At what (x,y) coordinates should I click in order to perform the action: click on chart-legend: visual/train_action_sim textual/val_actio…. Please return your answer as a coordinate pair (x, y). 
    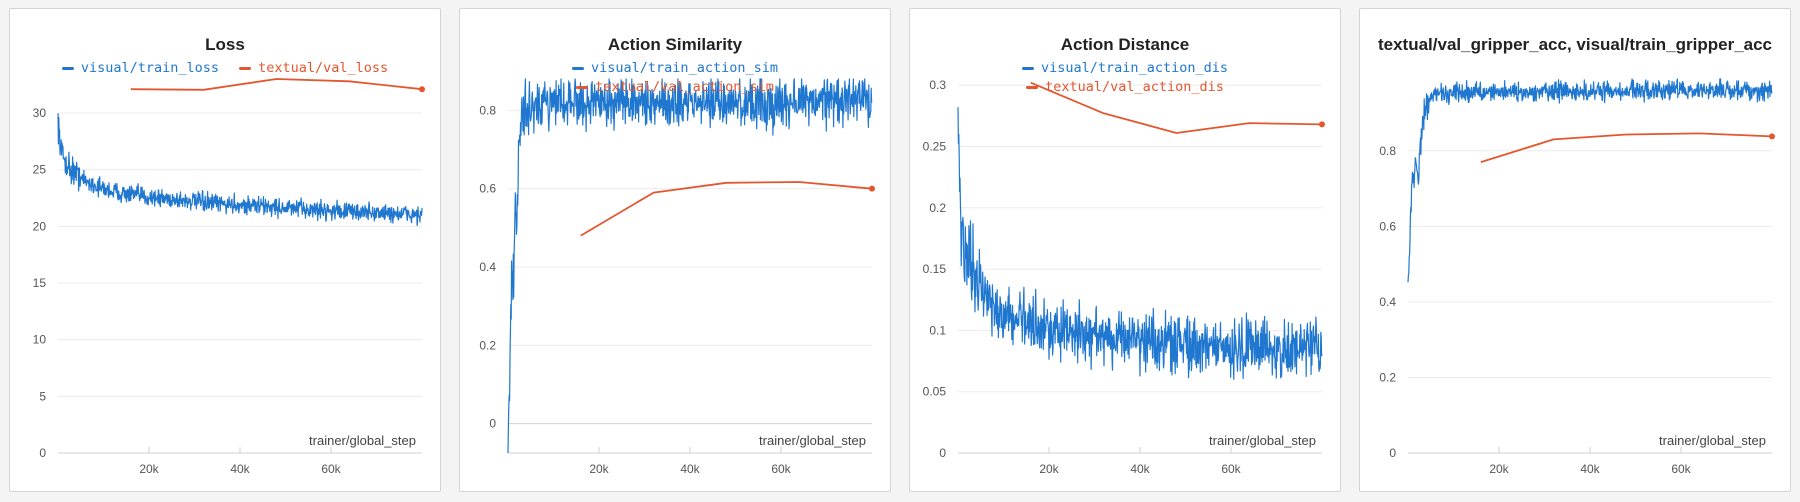
    Looking at the image, I should click on (675, 78).